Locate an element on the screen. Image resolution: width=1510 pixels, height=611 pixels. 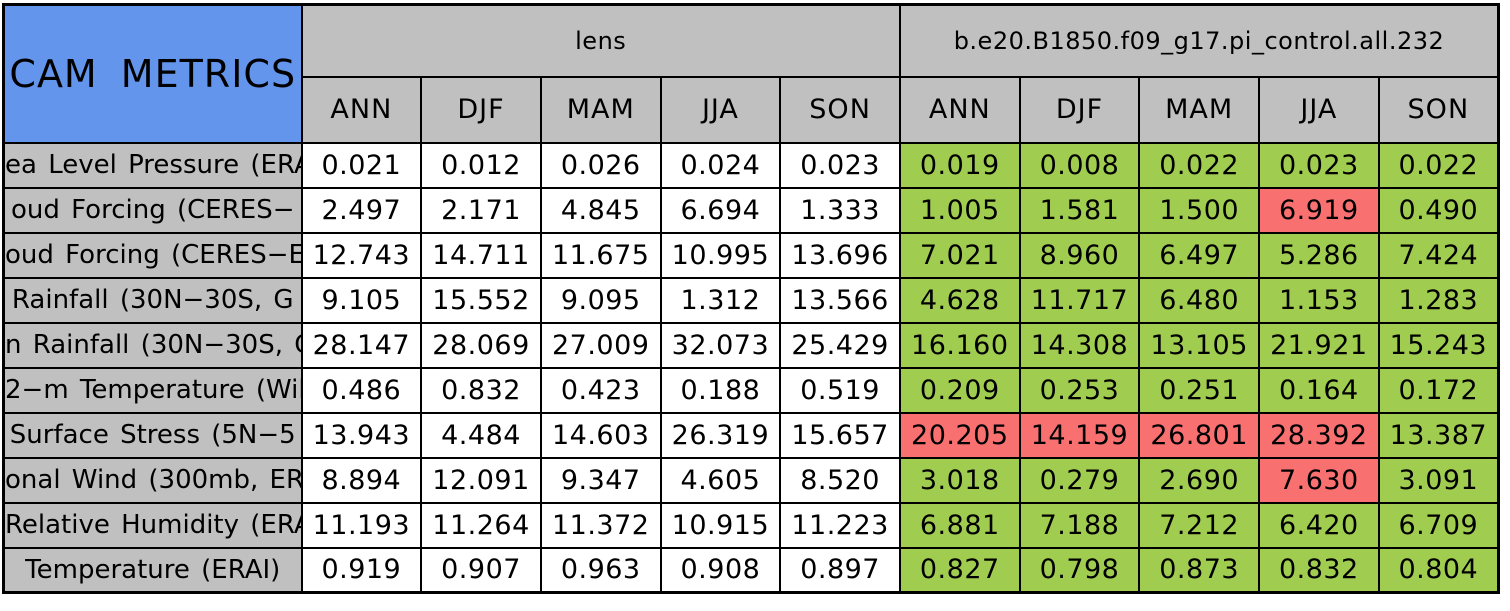
metric-cell-lens: 0.908 is located at coordinates (720, 570).